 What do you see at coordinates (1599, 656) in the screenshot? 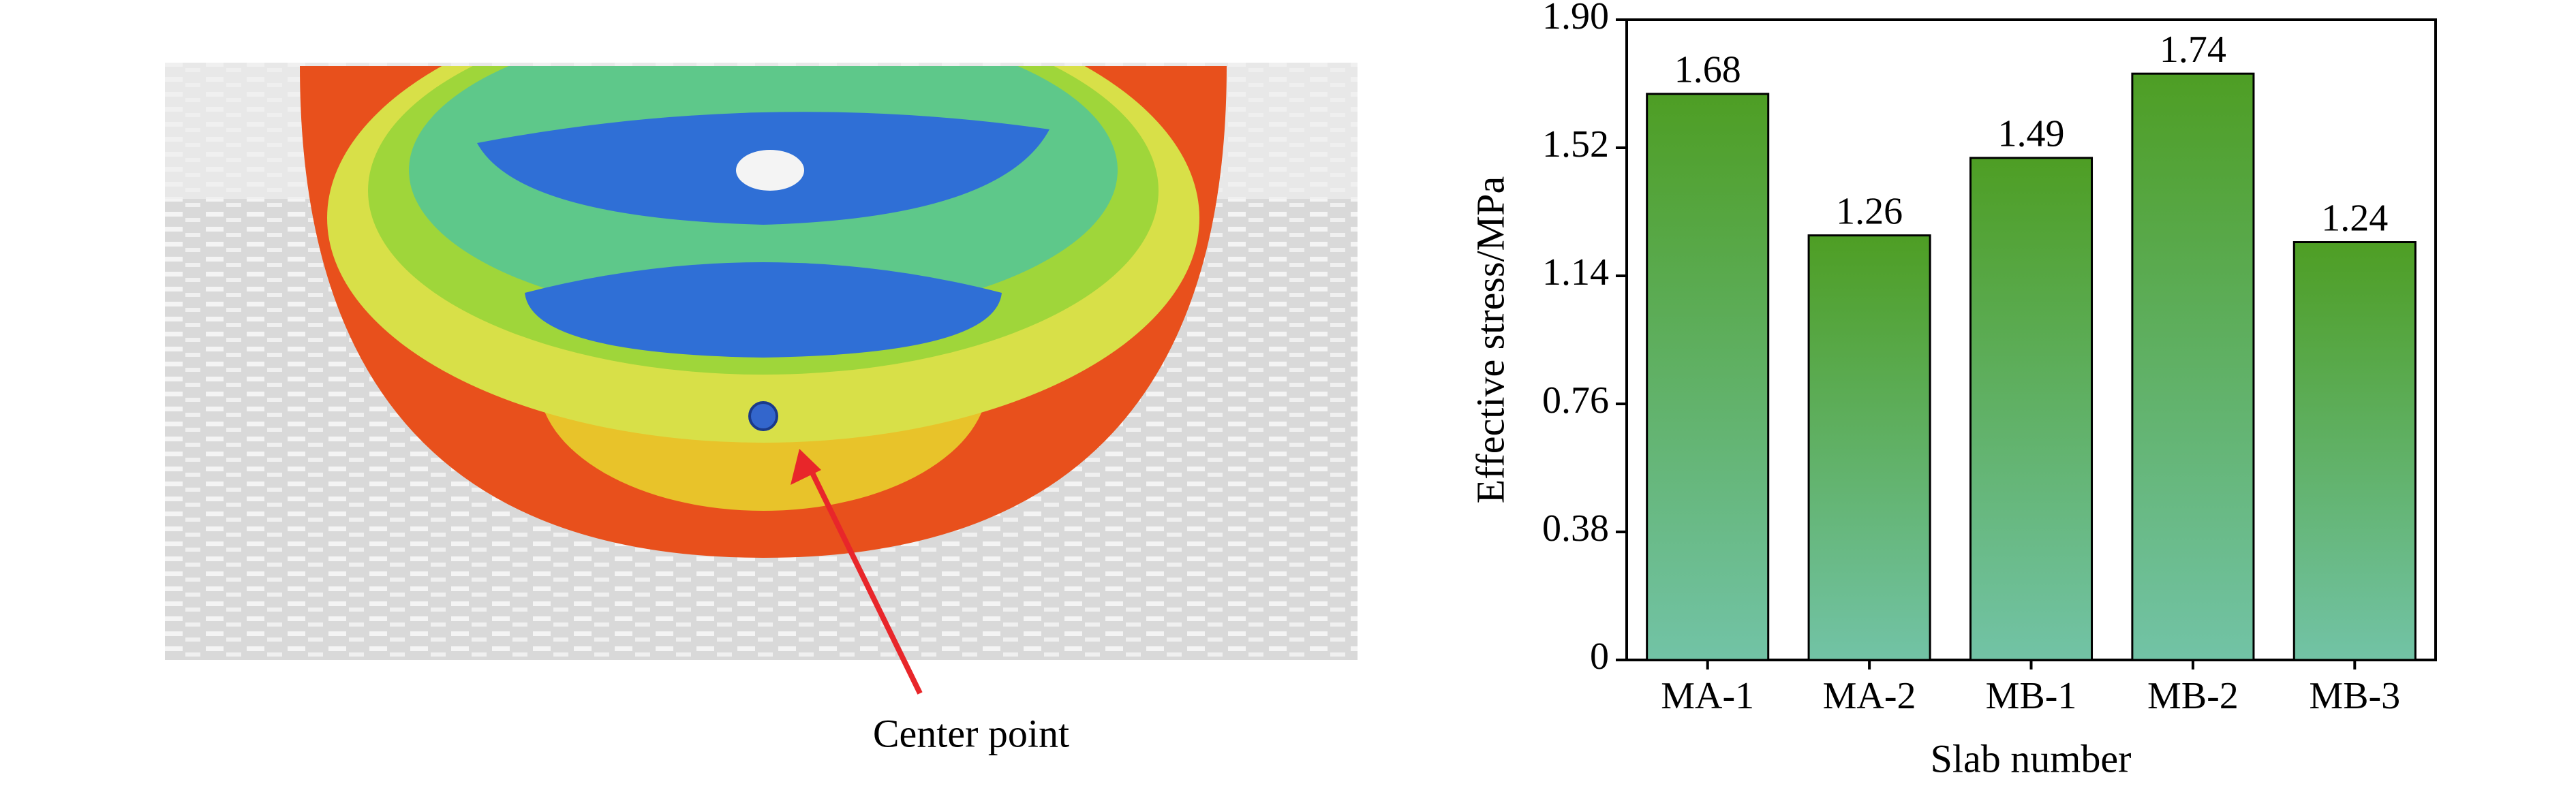
I see `y-tick-label: 0` at bounding box center [1599, 656].